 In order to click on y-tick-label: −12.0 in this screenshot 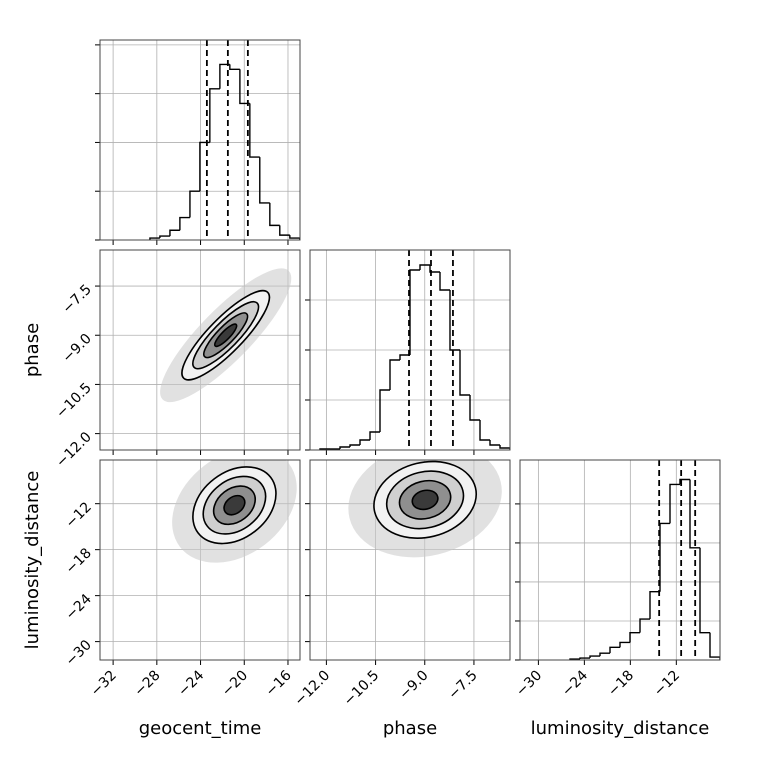, I will do `click(74, 450)`.